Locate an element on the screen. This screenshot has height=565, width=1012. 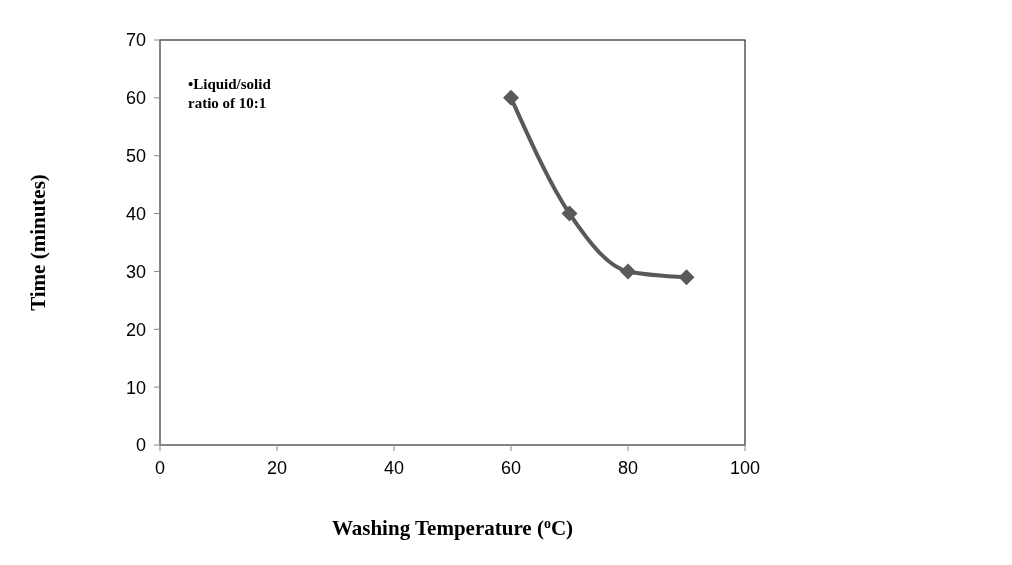
x-tick-label: 60 is located at coordinates (511, 467).